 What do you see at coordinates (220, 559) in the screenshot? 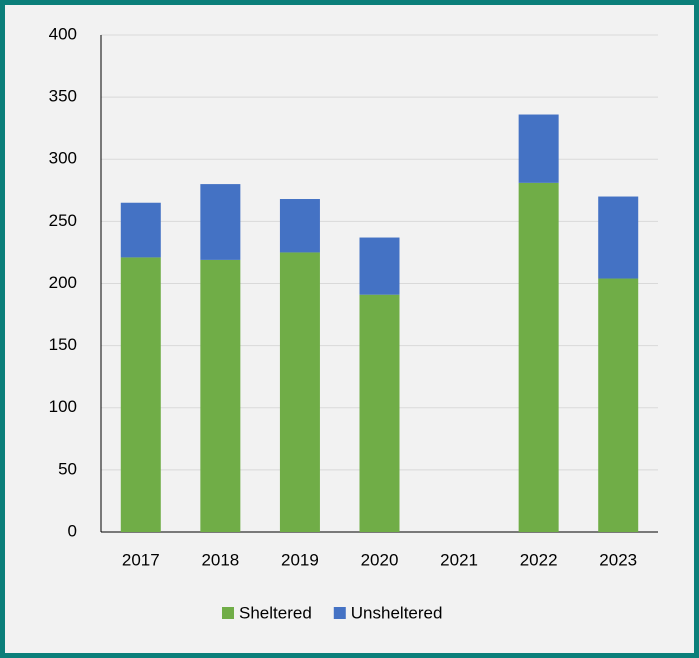
I see `x-tick-label: 2018` at bounding box center [220, 559].